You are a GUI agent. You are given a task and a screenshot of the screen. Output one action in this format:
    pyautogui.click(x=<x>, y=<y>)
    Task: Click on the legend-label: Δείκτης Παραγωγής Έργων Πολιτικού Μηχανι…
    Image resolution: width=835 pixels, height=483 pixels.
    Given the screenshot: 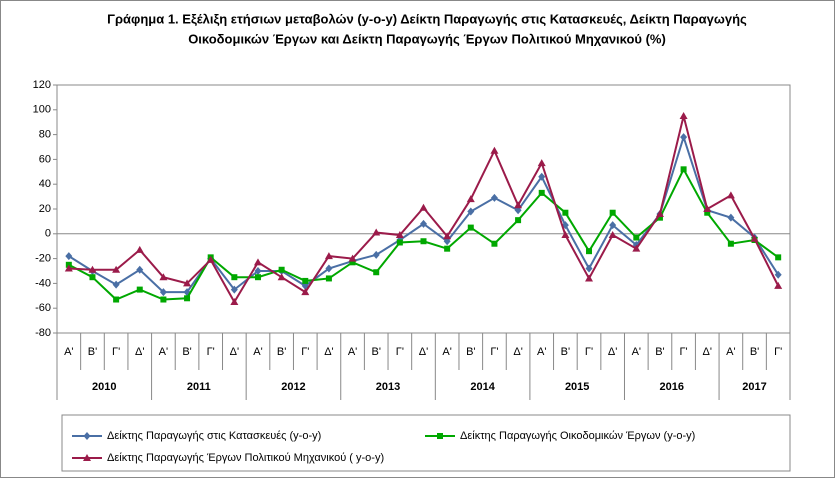 What is the action you would take?
    pyautogui.click(x=245, y=458)
    